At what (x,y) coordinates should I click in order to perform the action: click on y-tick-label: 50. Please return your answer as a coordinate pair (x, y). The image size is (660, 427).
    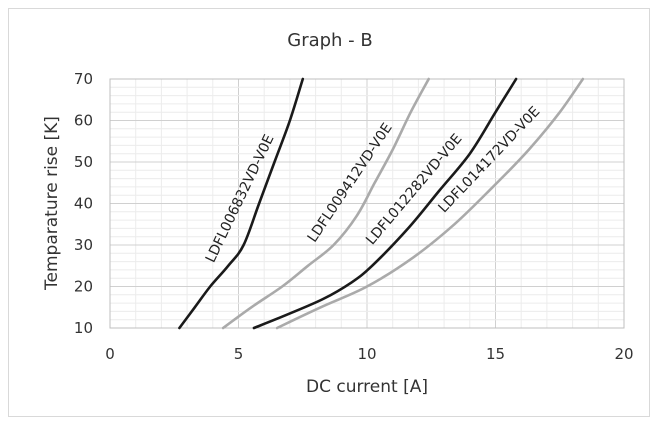
    Looking at the image, I should click on (83, 162).